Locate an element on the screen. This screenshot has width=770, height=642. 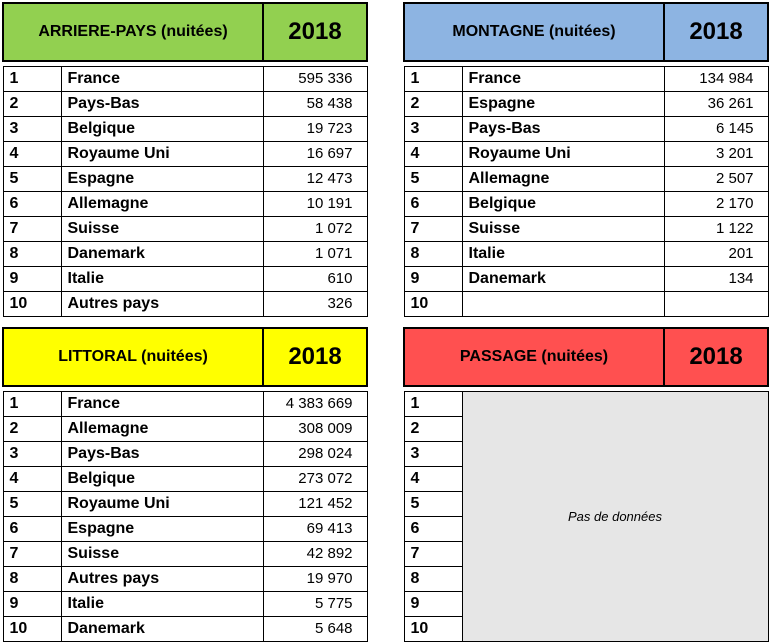
table-row: 10 is located at coordinates (586, 304).